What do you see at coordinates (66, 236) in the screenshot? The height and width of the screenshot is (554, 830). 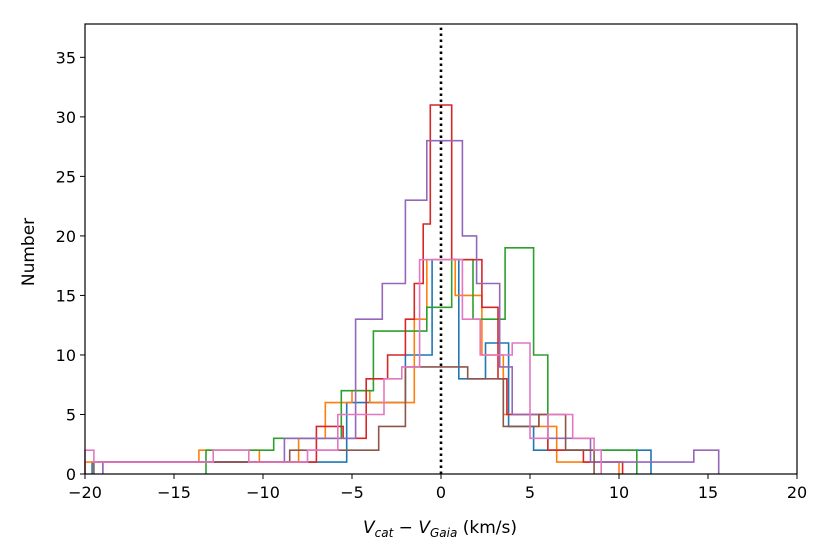 I see `y-tick-label: 20` at bounding box center [66, 236].